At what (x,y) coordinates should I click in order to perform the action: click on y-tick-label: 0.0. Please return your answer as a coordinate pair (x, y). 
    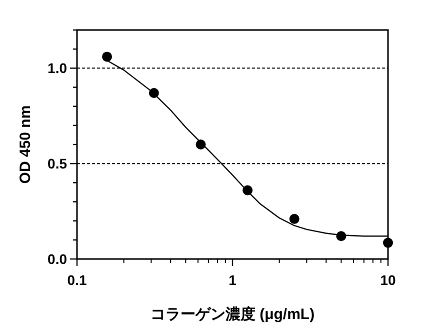
    Looking at the image, I should click on (58, 259).